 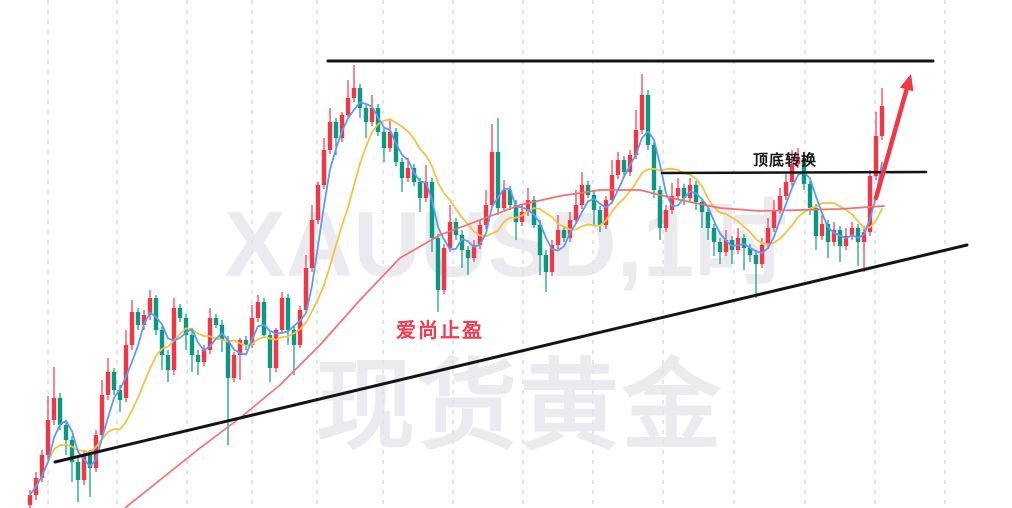 I want to click on breakout-arrow-head, so click(x=906, y=83).